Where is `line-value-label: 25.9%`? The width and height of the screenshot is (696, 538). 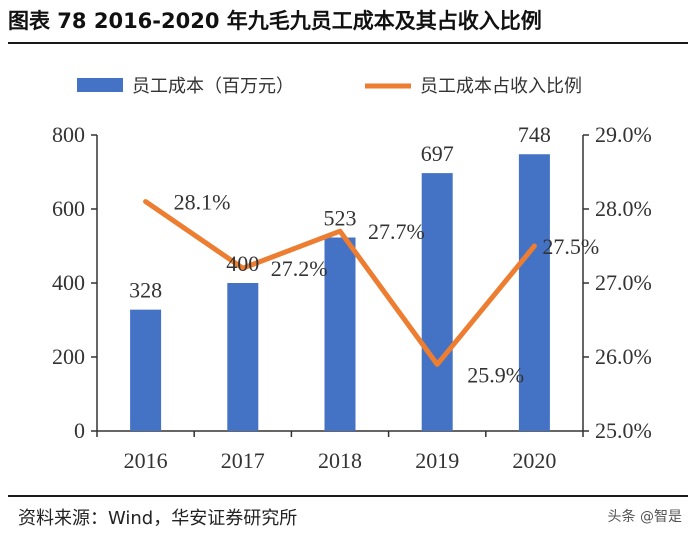
line-value-label: 25.9% is located at coordinates (495, 374).